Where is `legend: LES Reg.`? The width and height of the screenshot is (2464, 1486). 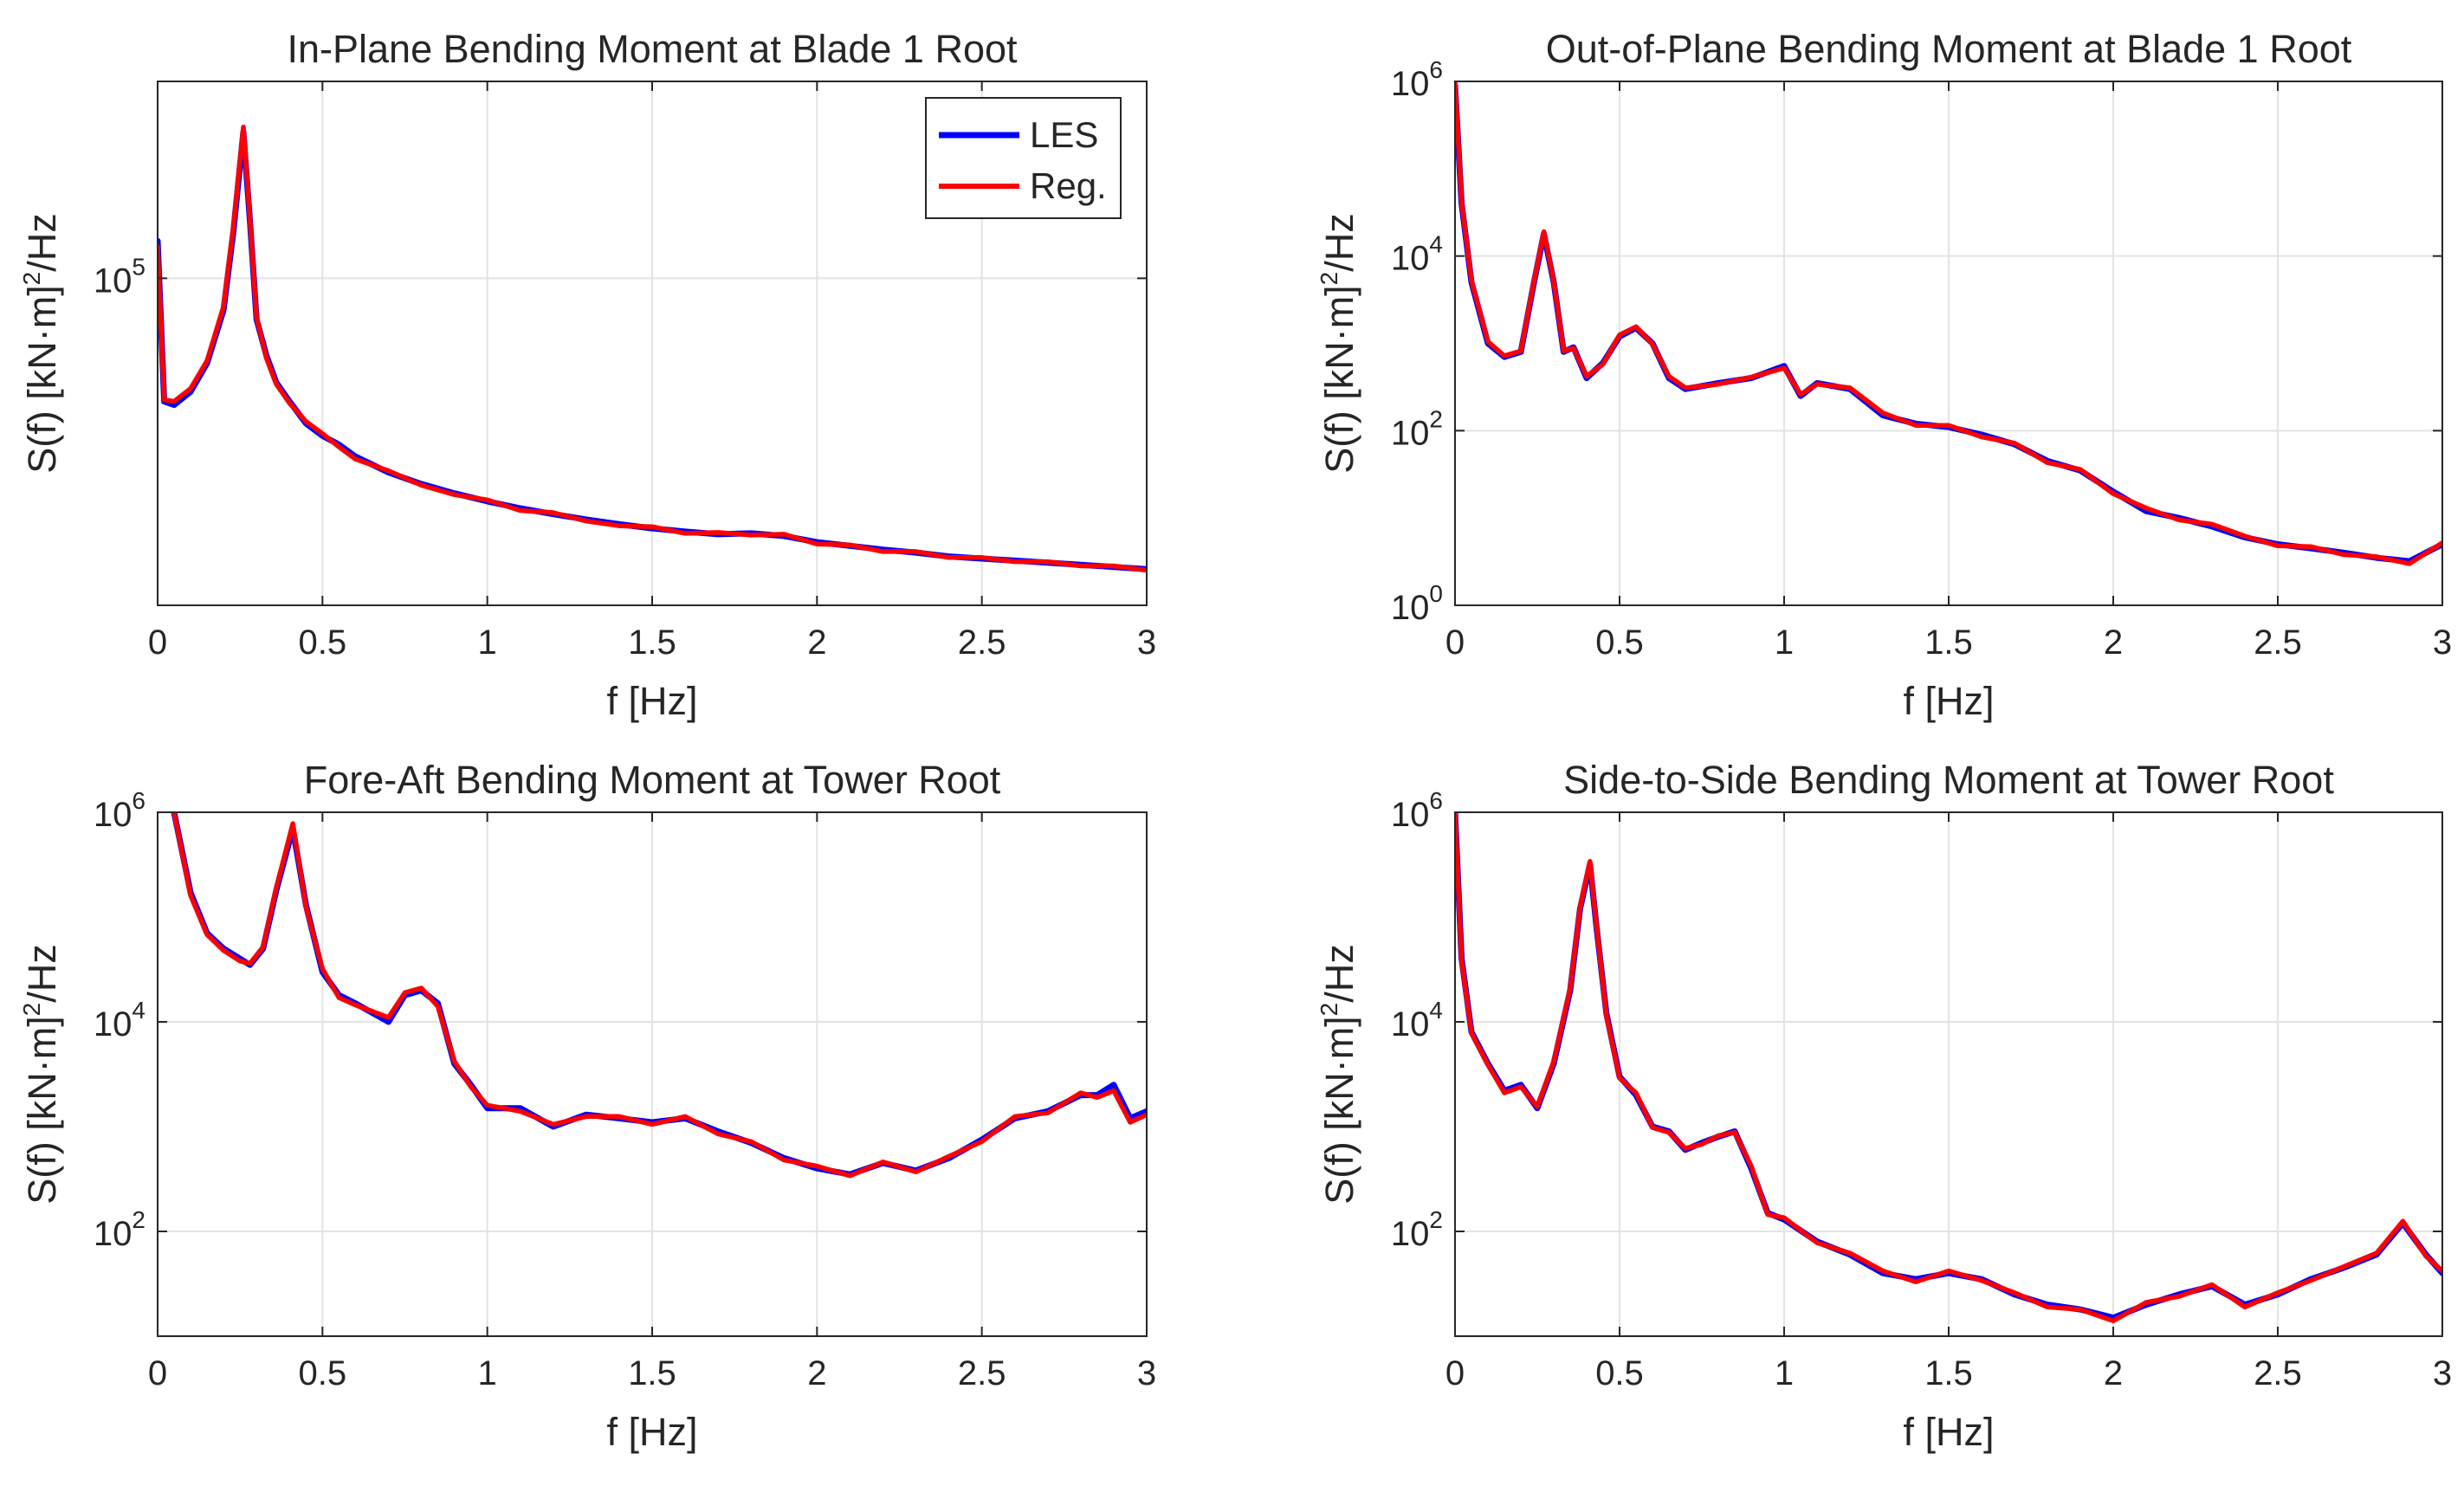
legend: LES Reg. is located at coordinates (1023, 158).